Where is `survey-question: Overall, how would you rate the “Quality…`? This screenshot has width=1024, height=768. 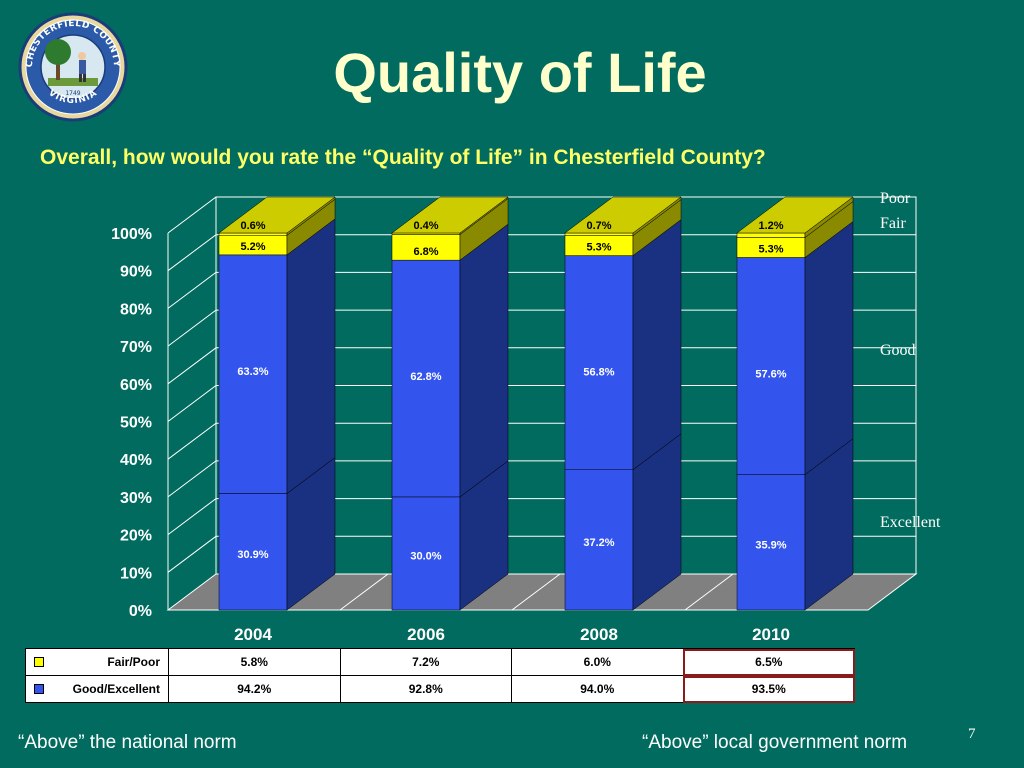
survey-question: Overall, how would you rate the “Quality… is located at coordinates (403, 157).